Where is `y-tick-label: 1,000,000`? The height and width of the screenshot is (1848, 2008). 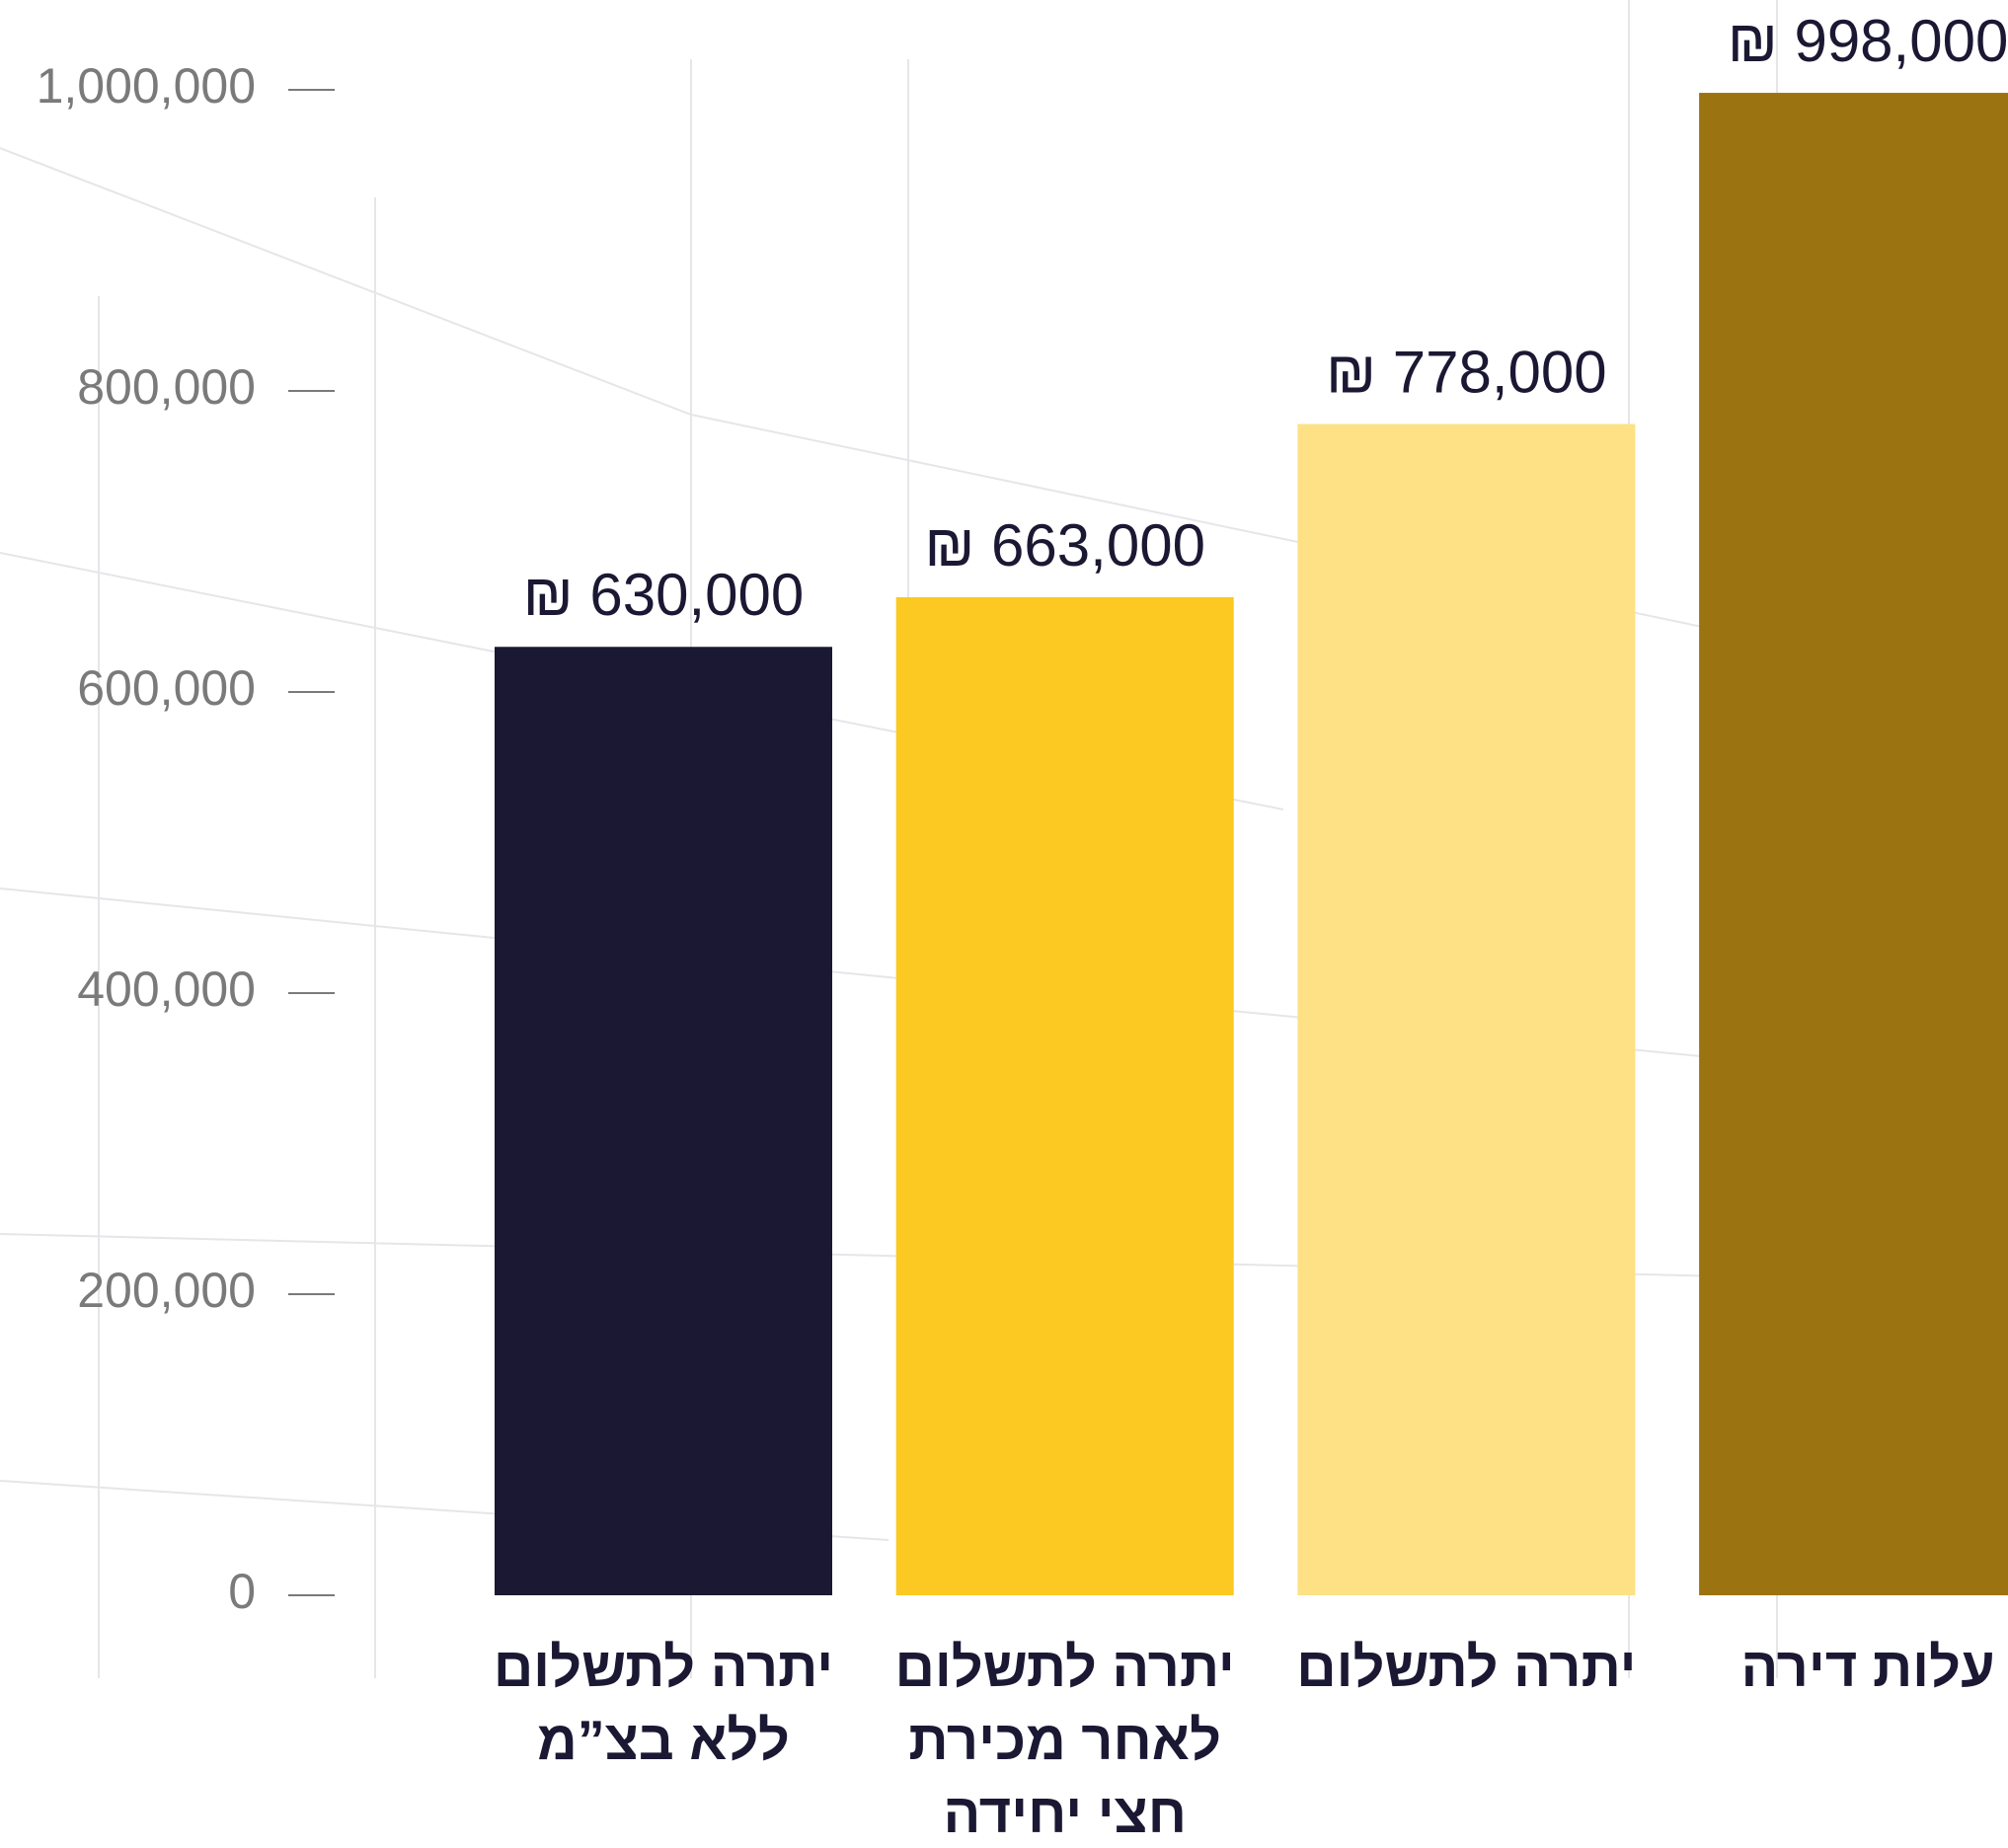 y-tick-label: 1,000,000 is located at coordinates (146, 86).